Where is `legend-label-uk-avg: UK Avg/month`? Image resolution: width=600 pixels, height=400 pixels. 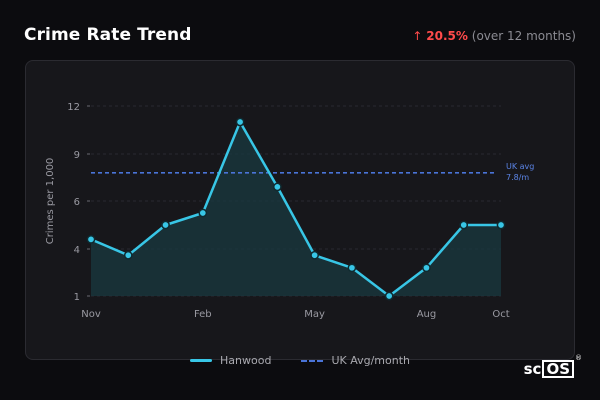 legend-label-uk-avg: UK Avg/month is located at coordinates (370, 360).